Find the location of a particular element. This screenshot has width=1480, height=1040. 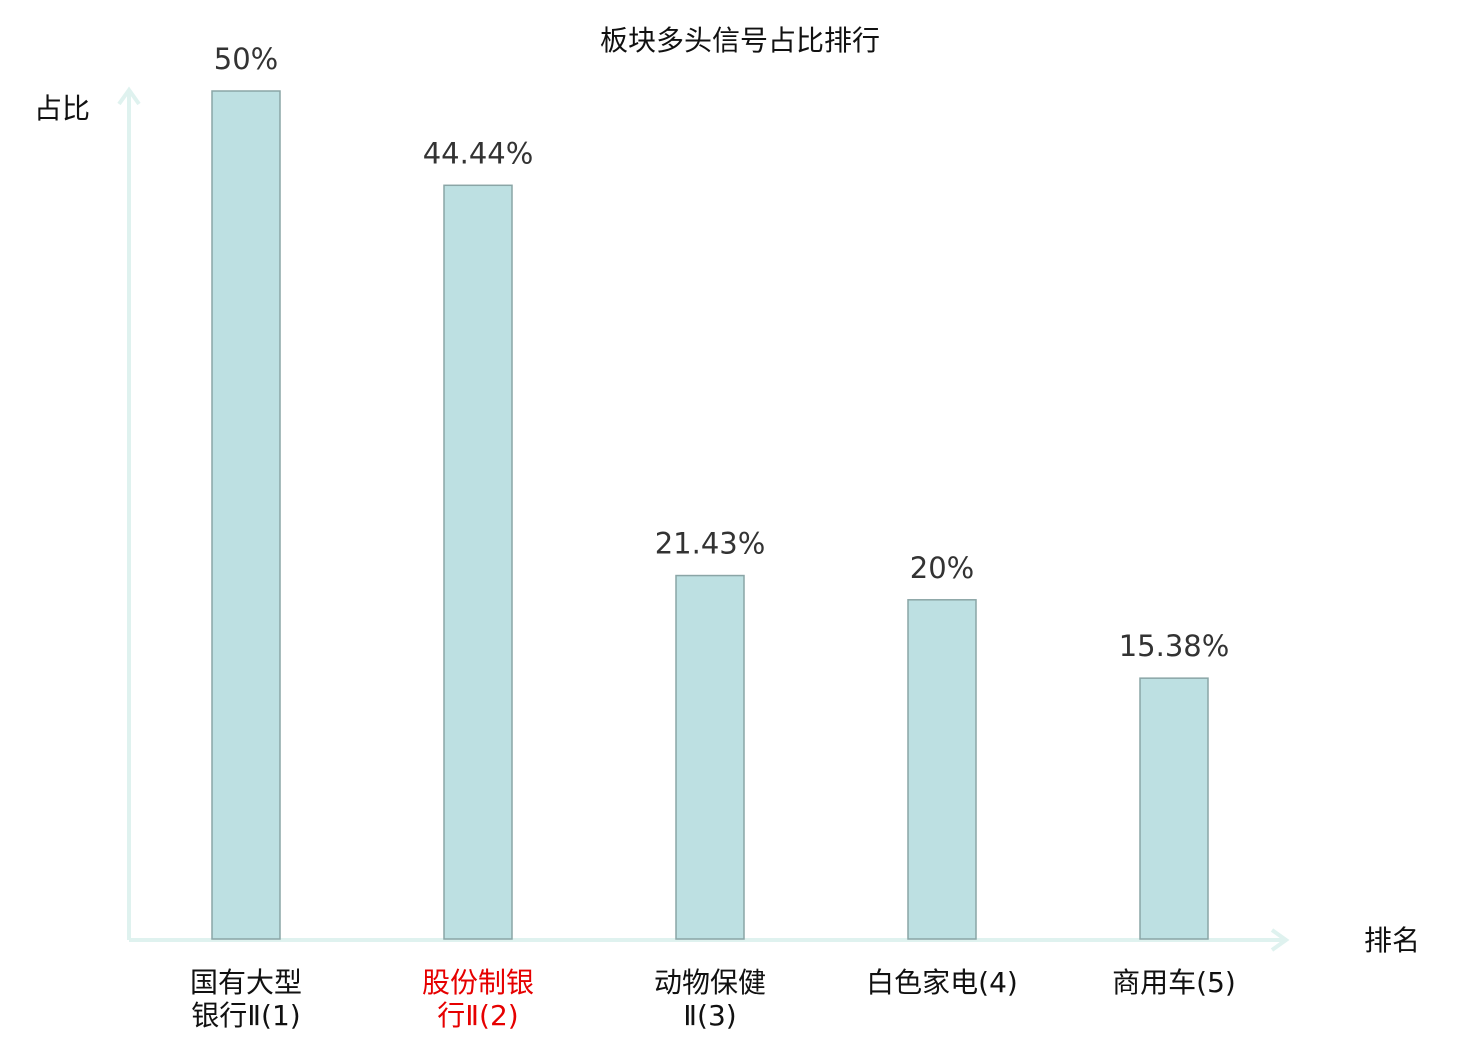

x-tick-label: 商用车(5) is located at coordinates (1174, 982).